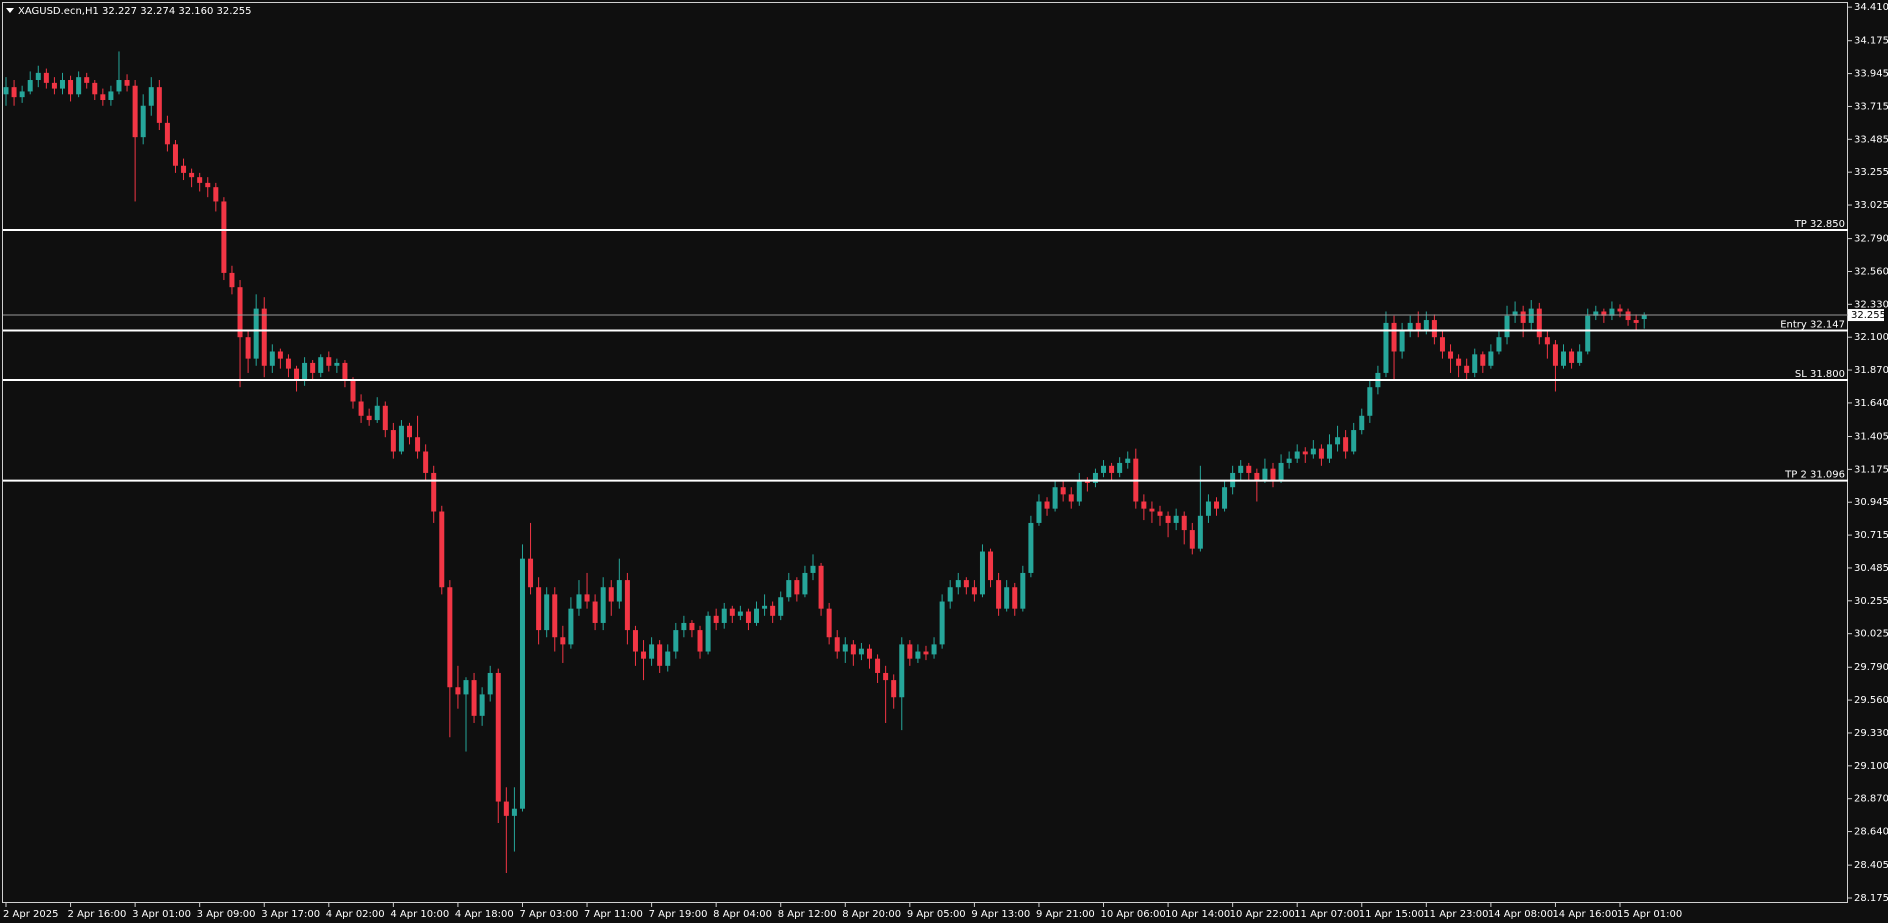  Describe the element at coordinates (10, 10) in the screenshot. I see `menu-triangle` at that location.